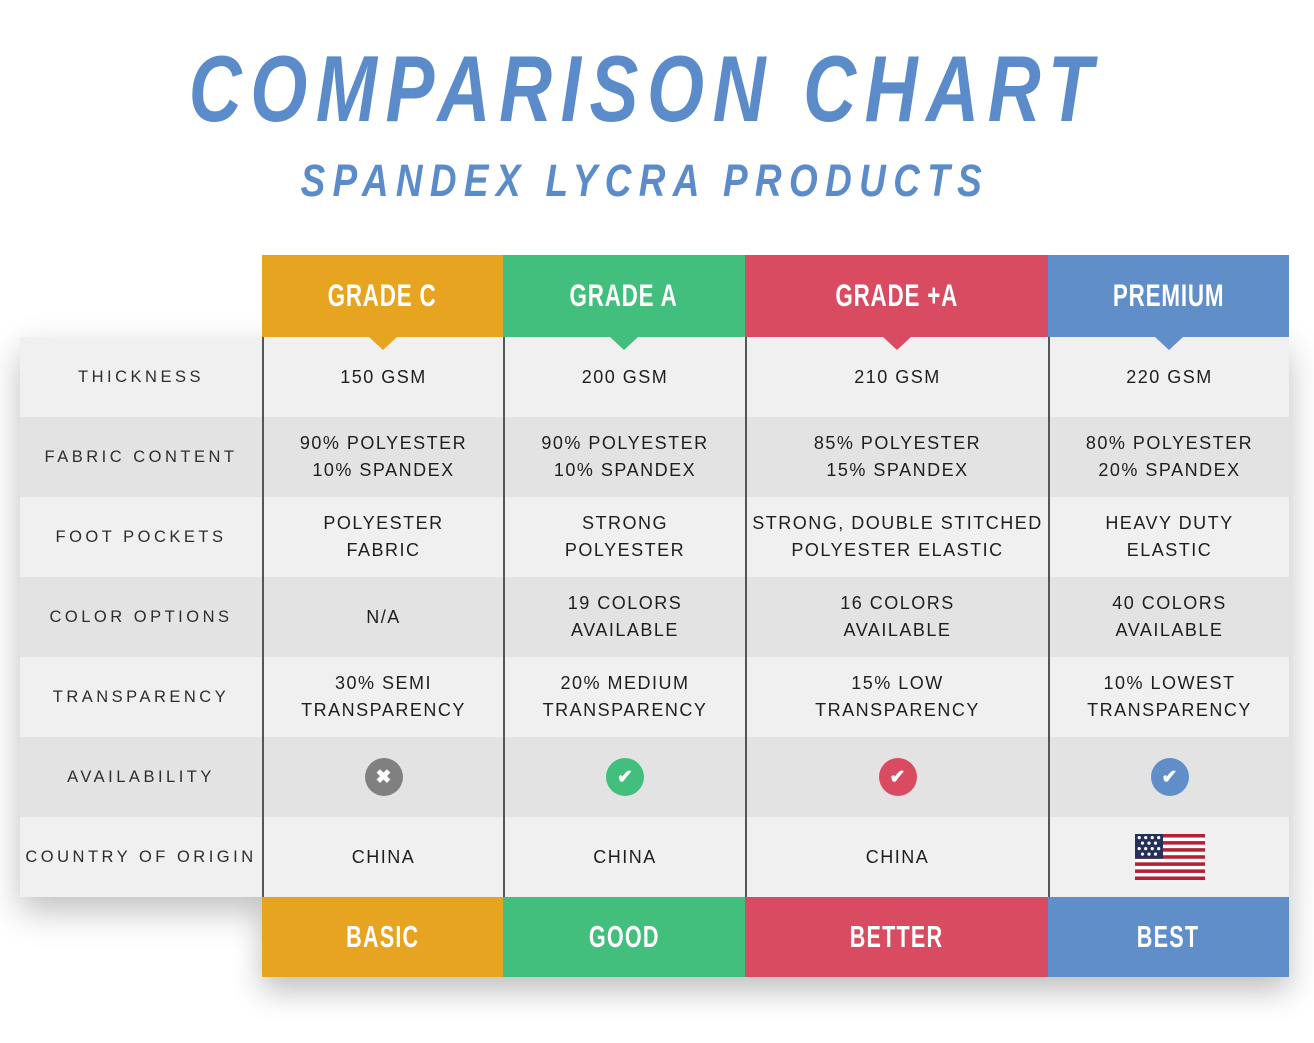 The height and width of the screenshot is (1043, 1314). Describe the element at coordinates (141, 937) in the screenshot. I see `footer-corner-cell` at that location.